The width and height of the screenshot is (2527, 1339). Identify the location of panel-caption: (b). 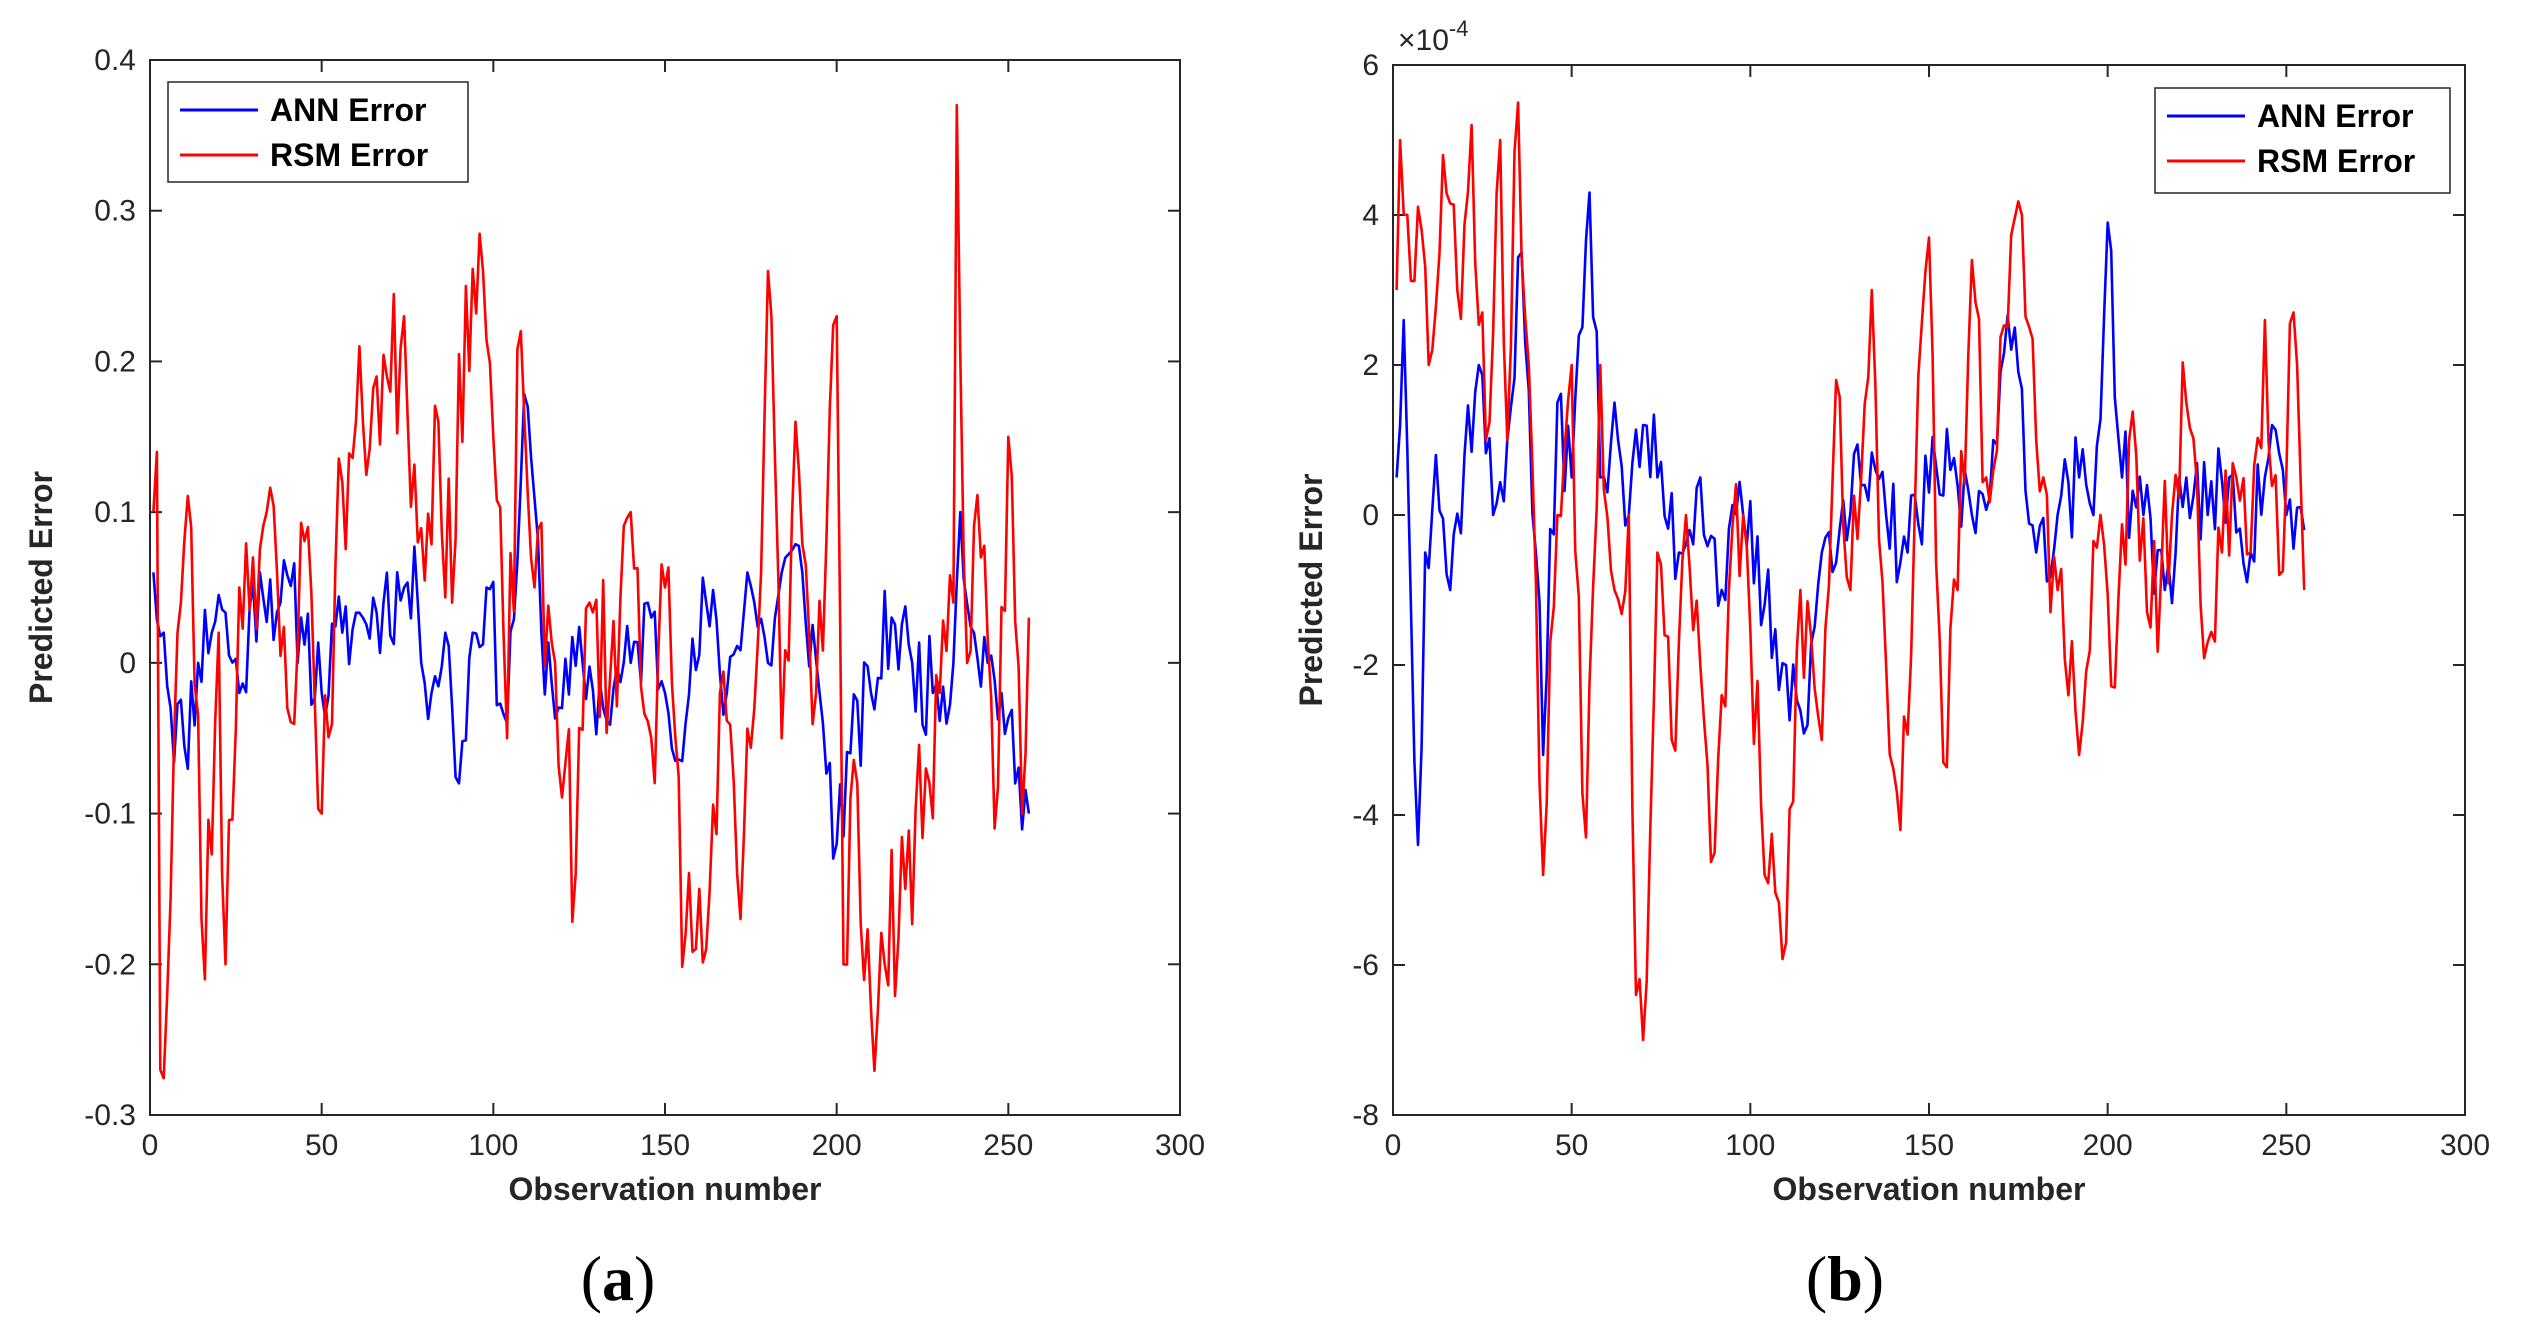
(1845, 1278).